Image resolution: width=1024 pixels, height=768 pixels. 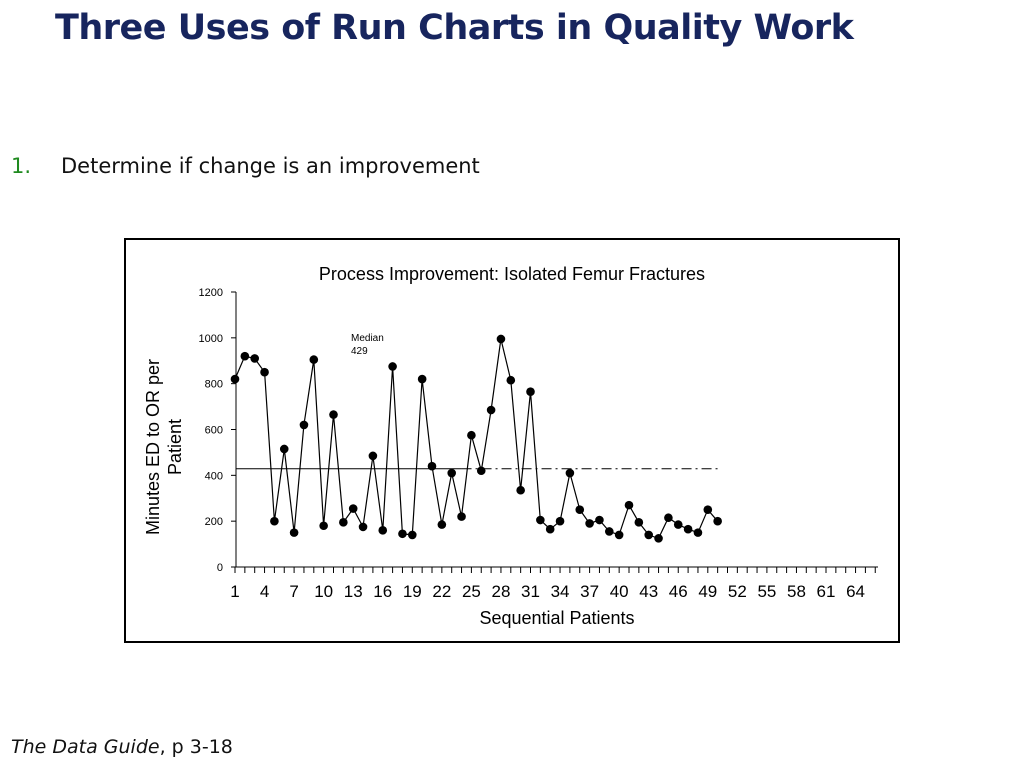 What do you see at coordinates (234, 591) in the screenshot?
I see `x-tick-label: 1` at bounding box center [234, 591].